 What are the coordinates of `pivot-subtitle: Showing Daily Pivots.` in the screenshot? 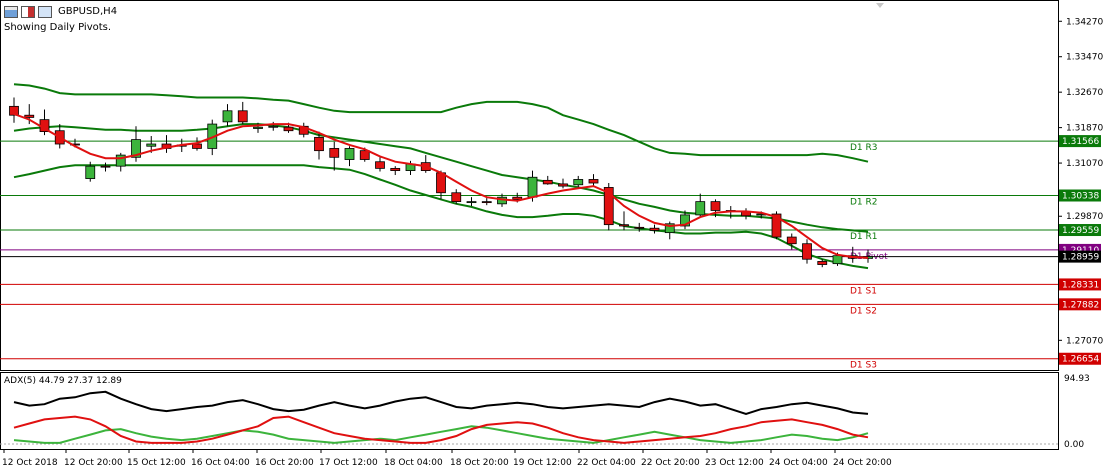 It's located at (58, 27).